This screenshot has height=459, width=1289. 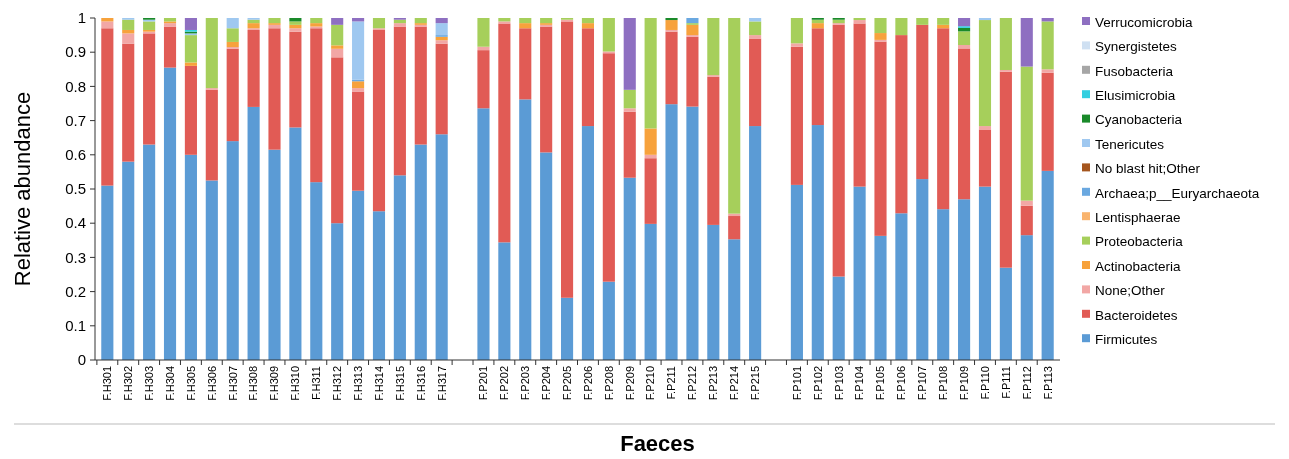 I want to click on x-tick-label: F.P101, so click(x=796, y=383).